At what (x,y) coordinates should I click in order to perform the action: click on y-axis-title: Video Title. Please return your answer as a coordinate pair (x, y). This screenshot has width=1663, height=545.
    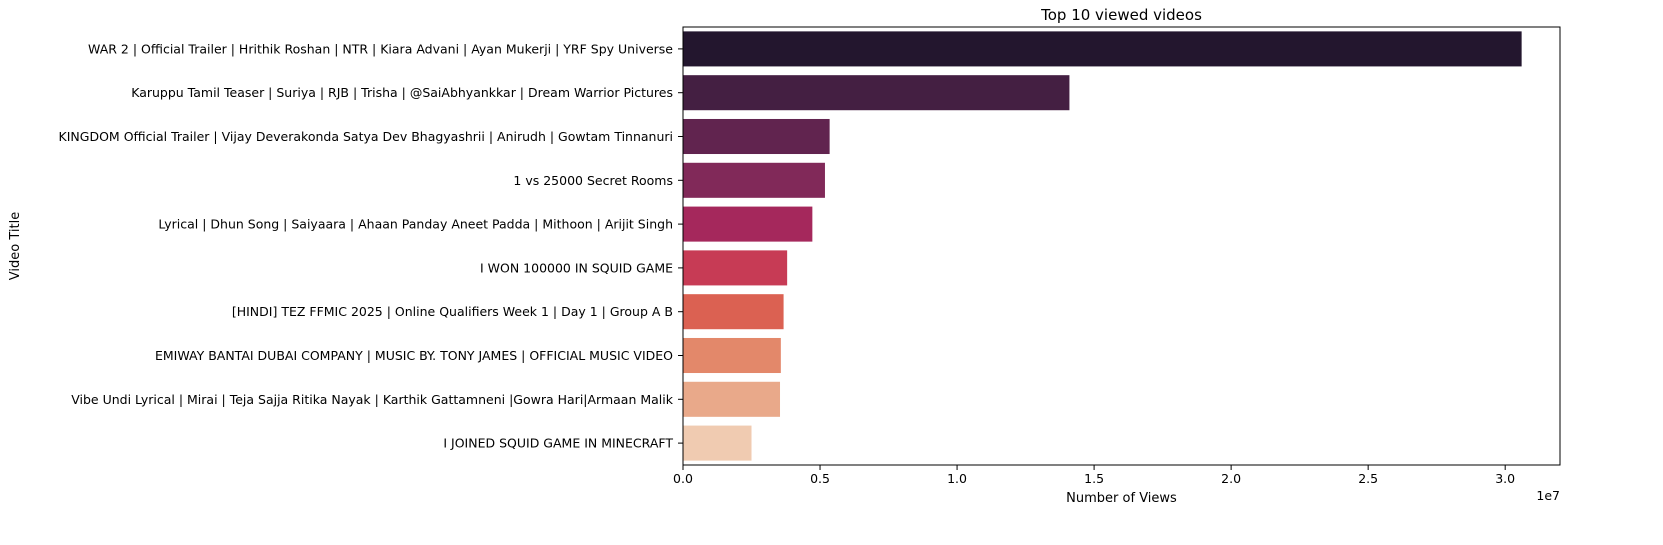
    Looking at the image, I should click on (15, 246).